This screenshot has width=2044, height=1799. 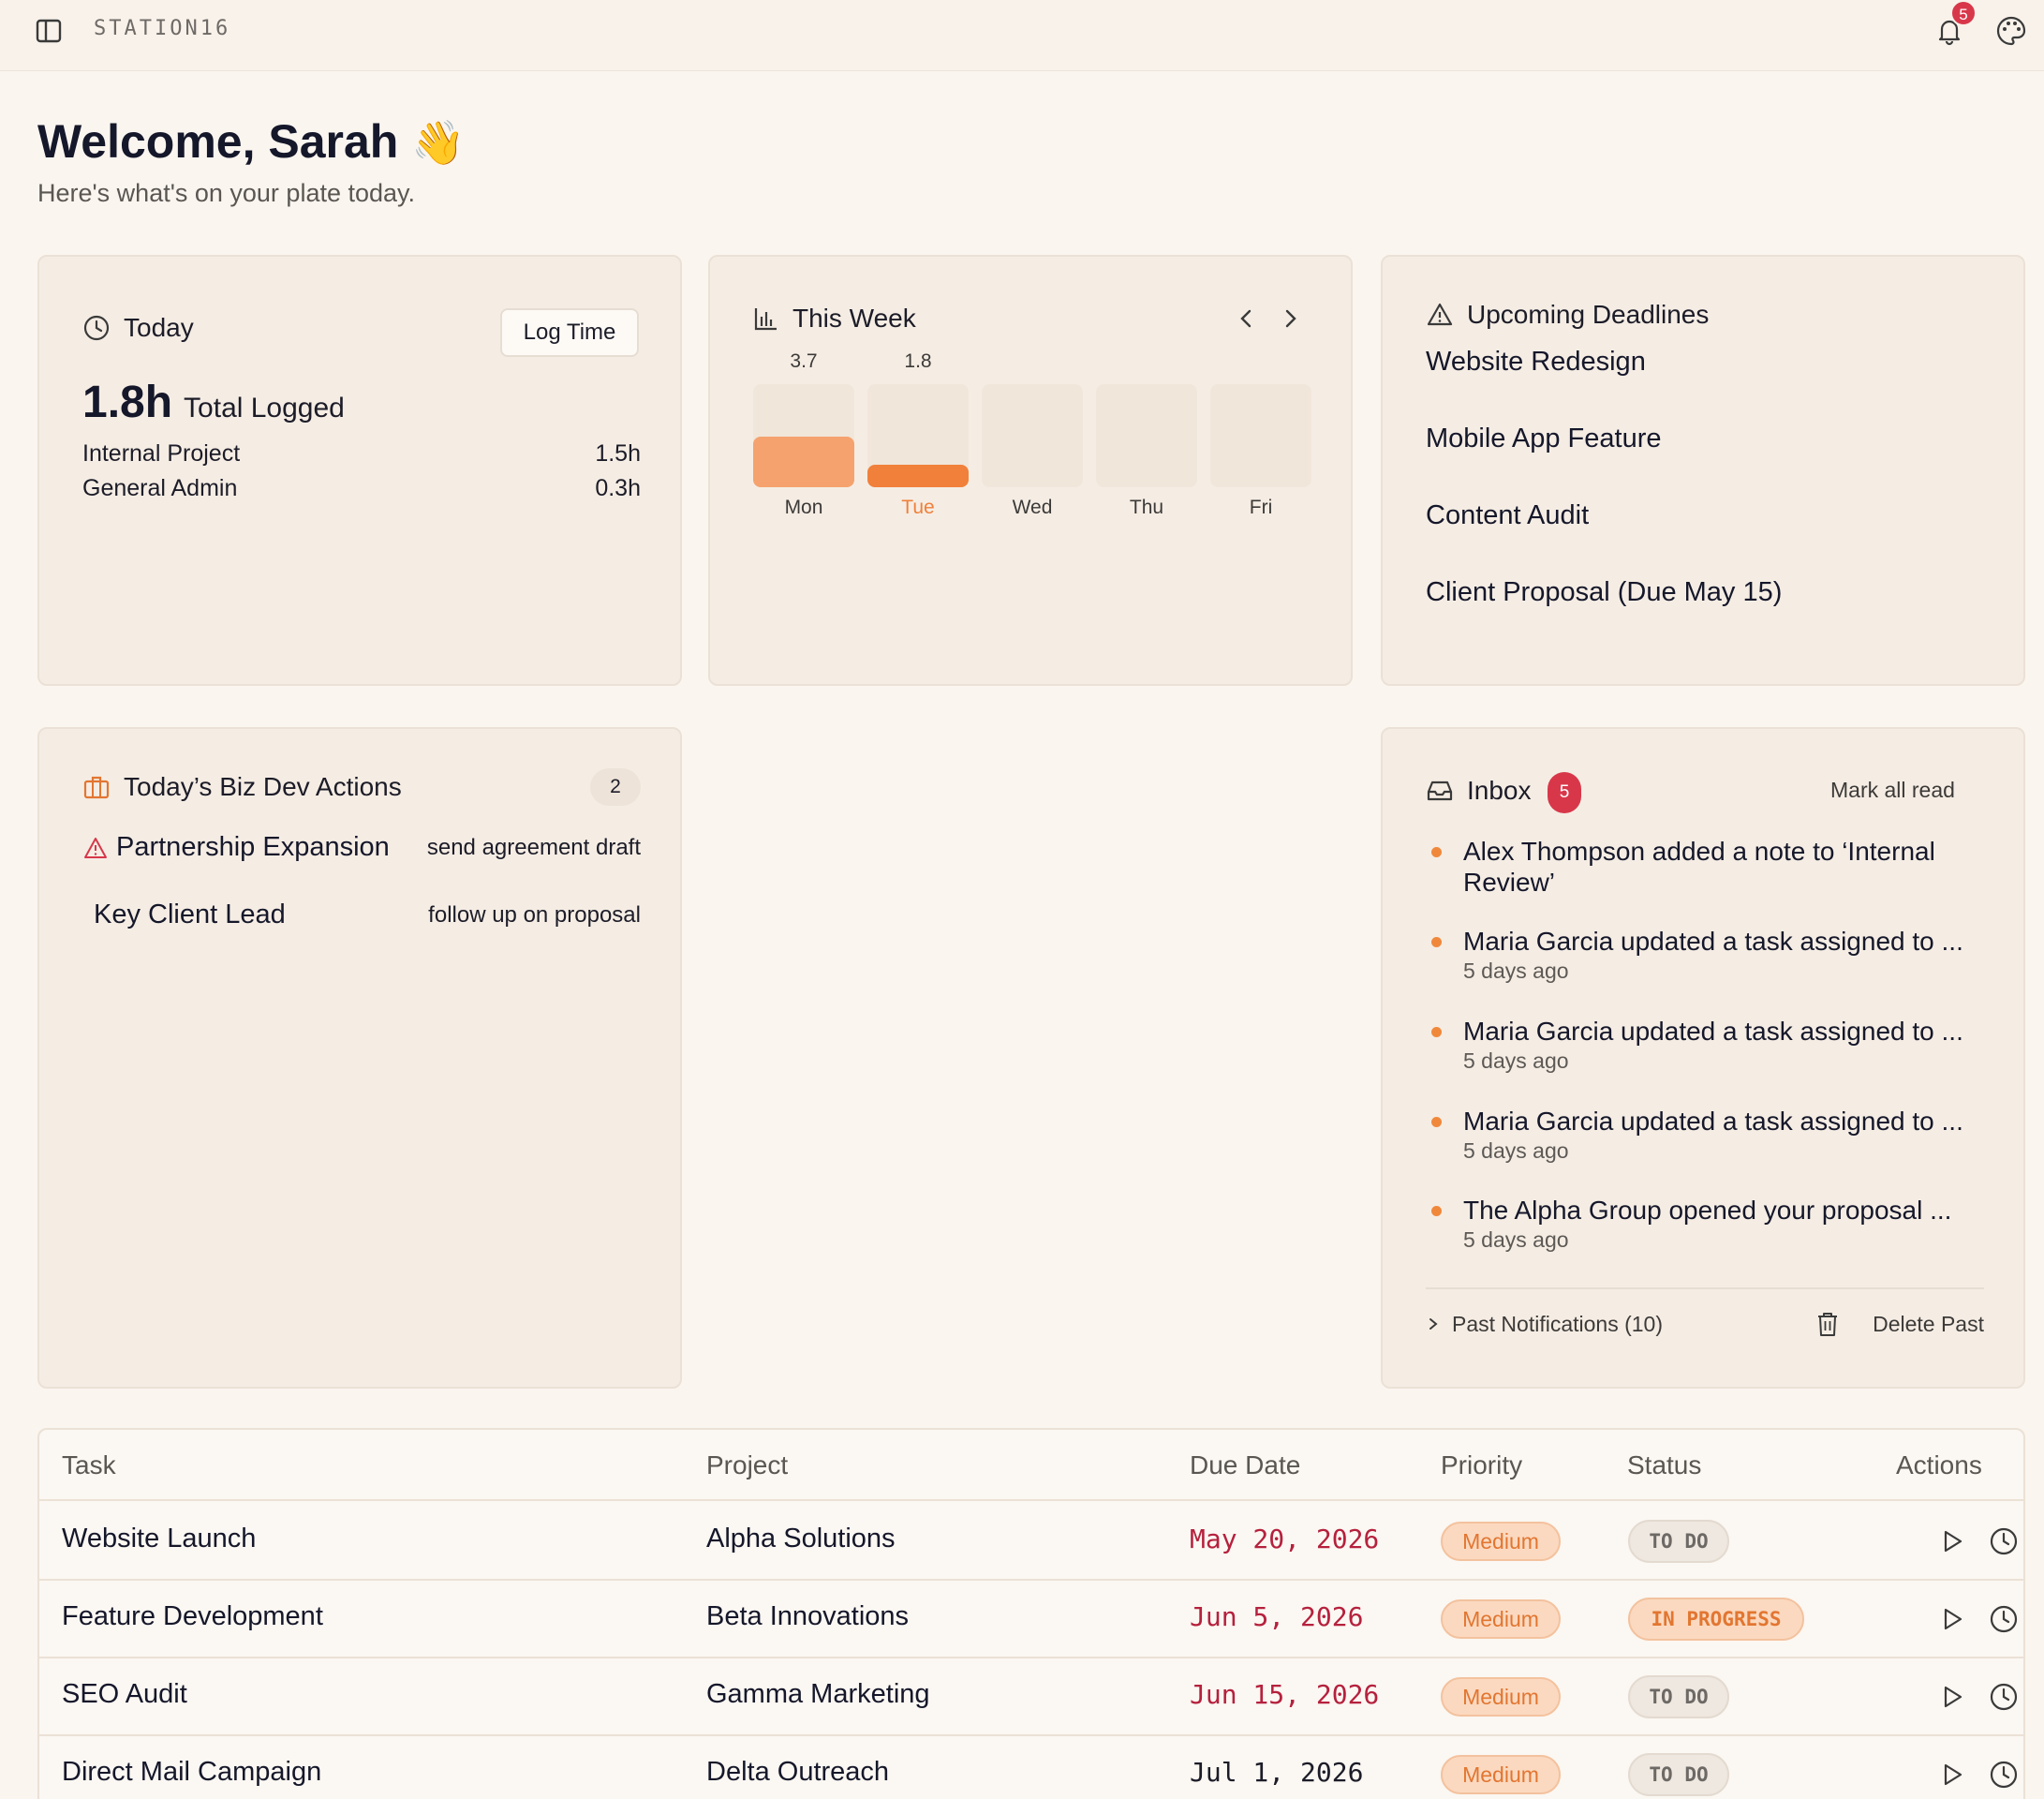 I want to click on biz-dev-header: Today’s Biz Dev Actions, so click(x=242, y=787).